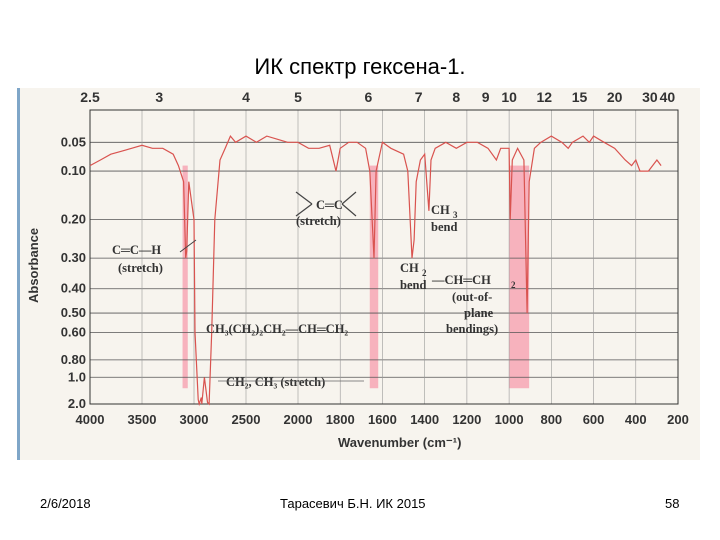 This screenshot has height=540, width=720. What do you see at coordinates (277, 329) in the screenshot?
I see `ann-structure: CH₃(CH₂)₂CH₂—CH═CH₂` at bounding box center [277, 329].